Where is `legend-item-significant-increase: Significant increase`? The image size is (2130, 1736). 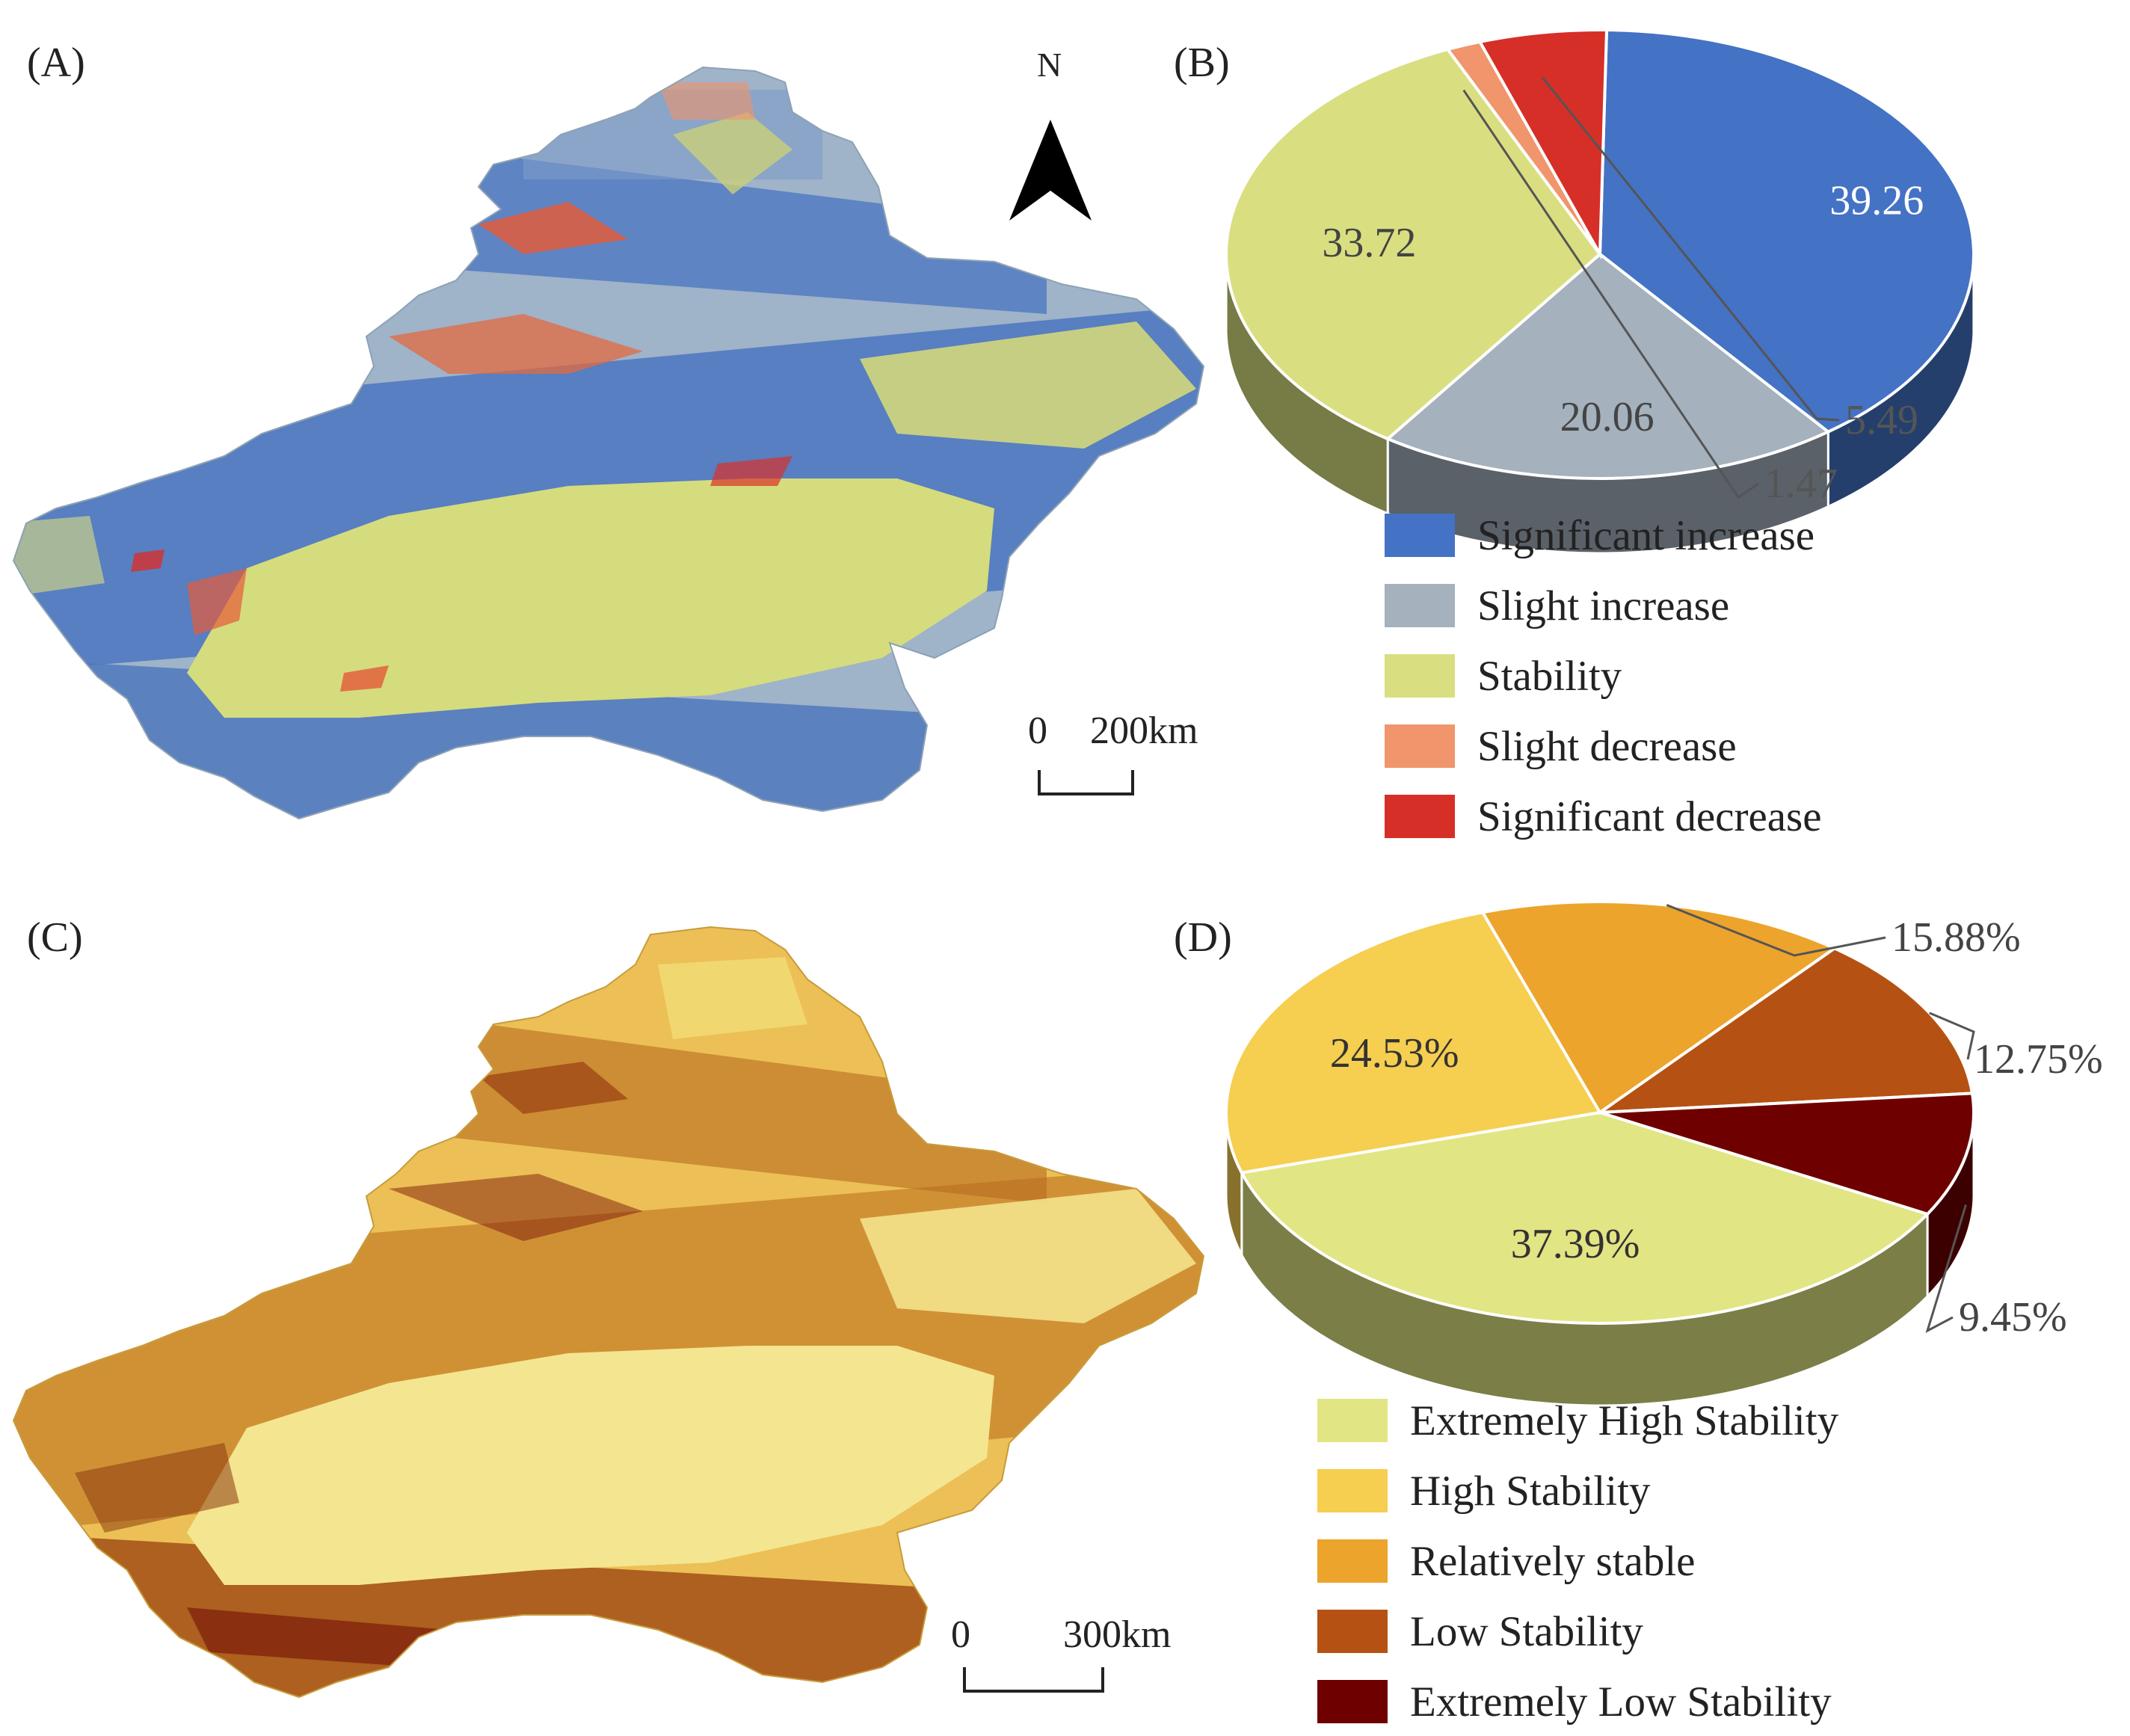 legend-item-significant-increase: Significant increase is located at coordinates (1600, 535).